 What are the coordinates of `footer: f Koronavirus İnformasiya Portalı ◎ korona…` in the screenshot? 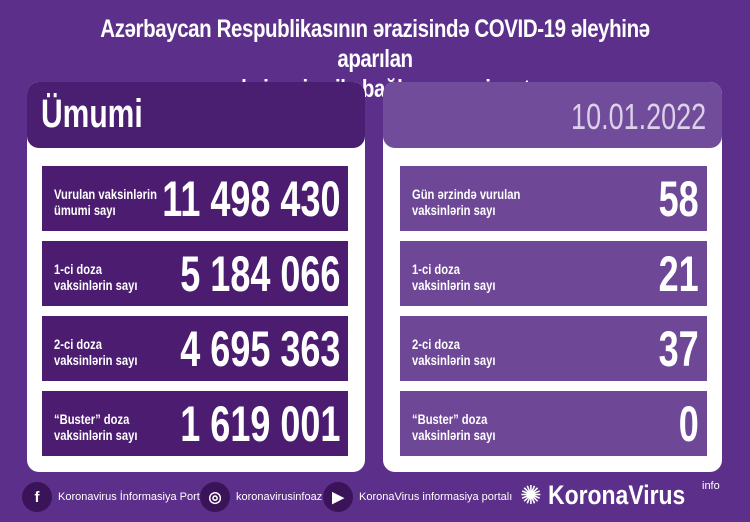 It's located at (375, 499).